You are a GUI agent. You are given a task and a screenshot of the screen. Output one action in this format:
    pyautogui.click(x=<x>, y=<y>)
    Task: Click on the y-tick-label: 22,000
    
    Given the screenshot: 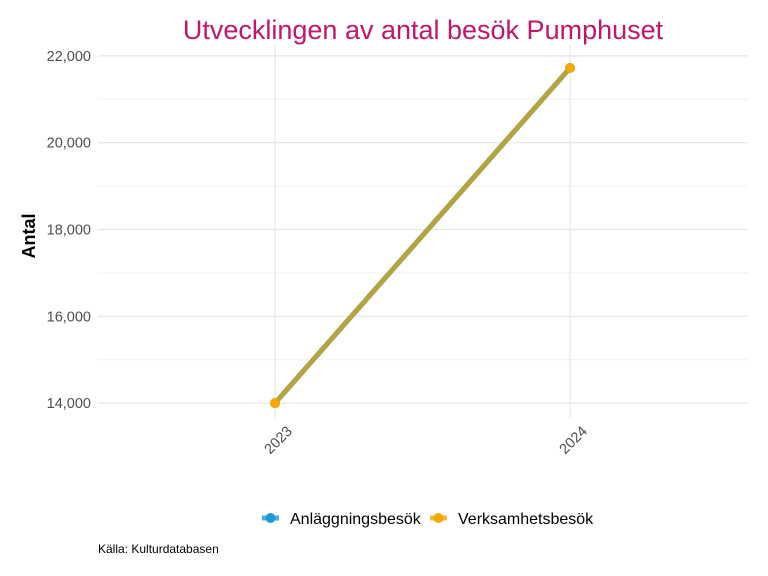 What is the action you would take?
    pyautogui.click(x=69, y=57)
    